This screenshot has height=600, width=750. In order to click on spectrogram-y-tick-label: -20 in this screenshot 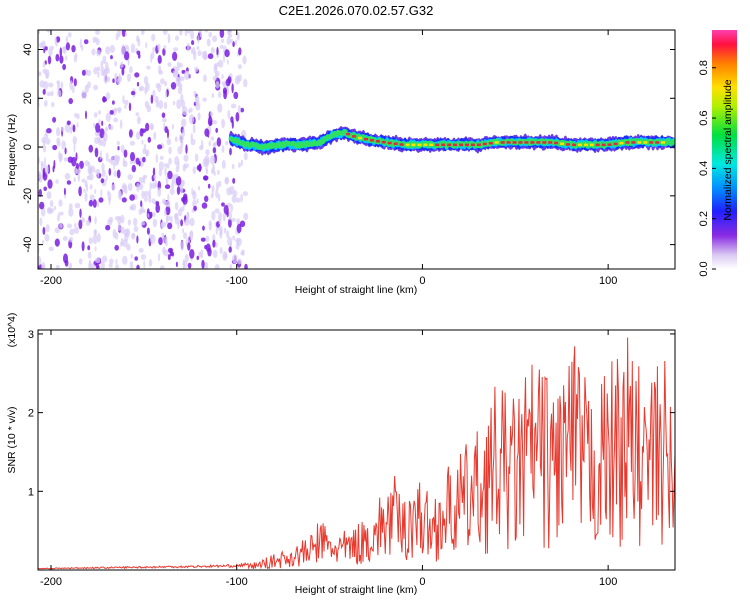, I will do `click(28, 196)`.